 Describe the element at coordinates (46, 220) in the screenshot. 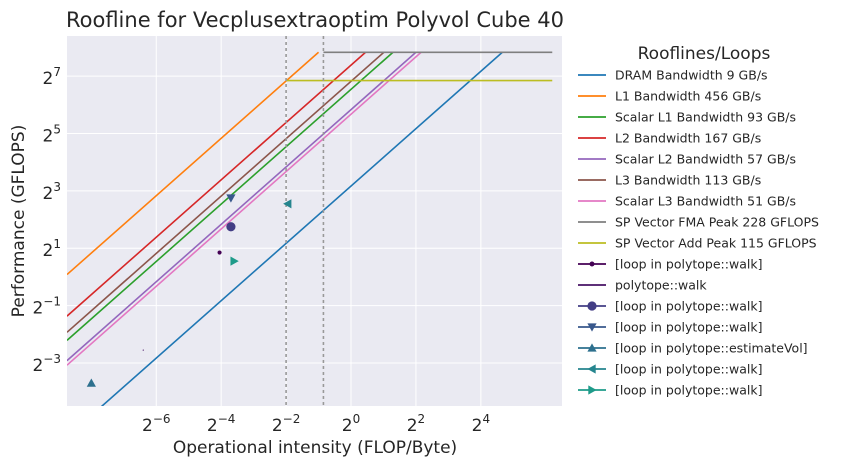

I see `y-ticks: 2−3 2−1 21 23 25 27` at that location.